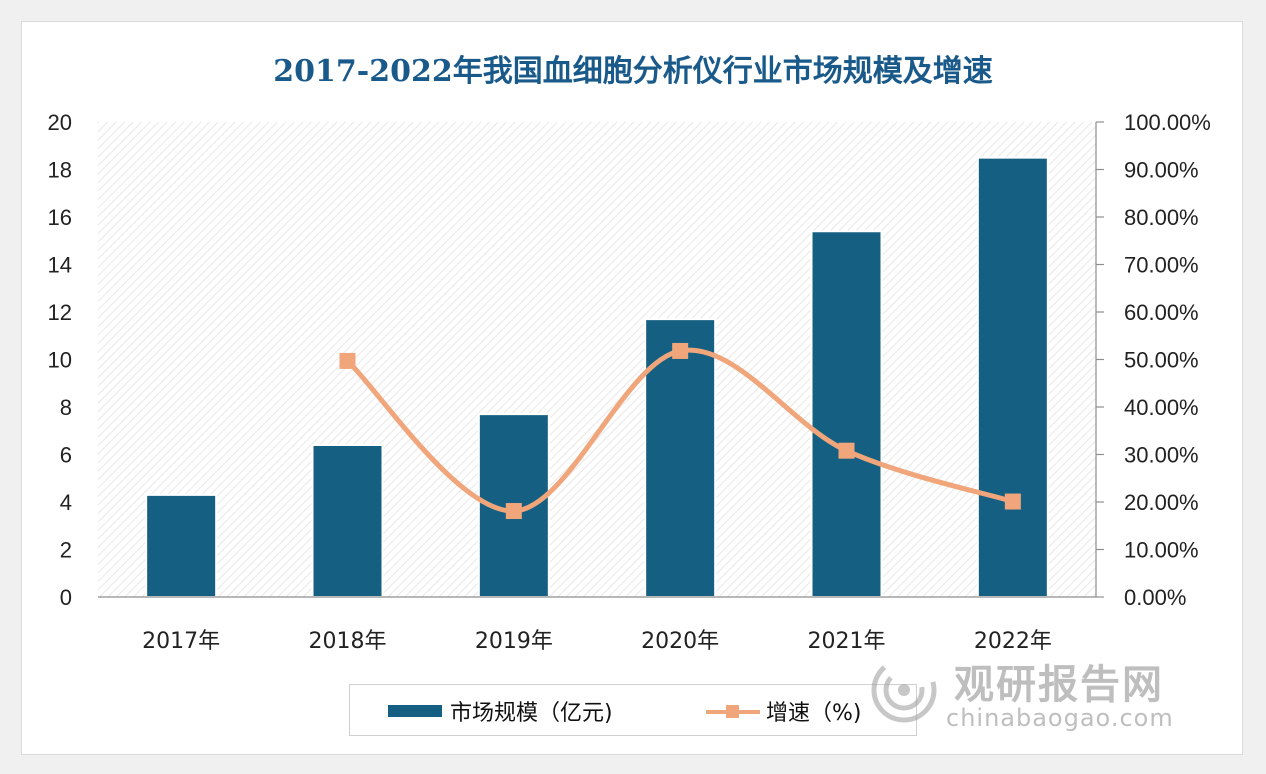 This screenshot has width=1266, height=774. Describe the element at coordinates (1161, 502) in the screenshot. I see `right-y-tick-label: 20.00%` at that location.